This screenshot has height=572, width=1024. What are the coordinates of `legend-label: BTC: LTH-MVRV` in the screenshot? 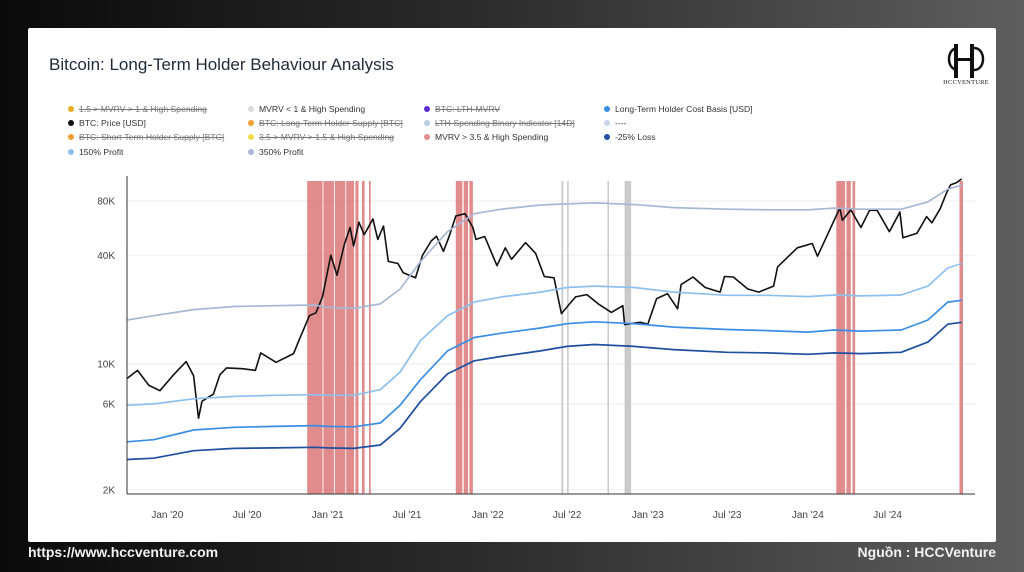 It's located at (468, 109).